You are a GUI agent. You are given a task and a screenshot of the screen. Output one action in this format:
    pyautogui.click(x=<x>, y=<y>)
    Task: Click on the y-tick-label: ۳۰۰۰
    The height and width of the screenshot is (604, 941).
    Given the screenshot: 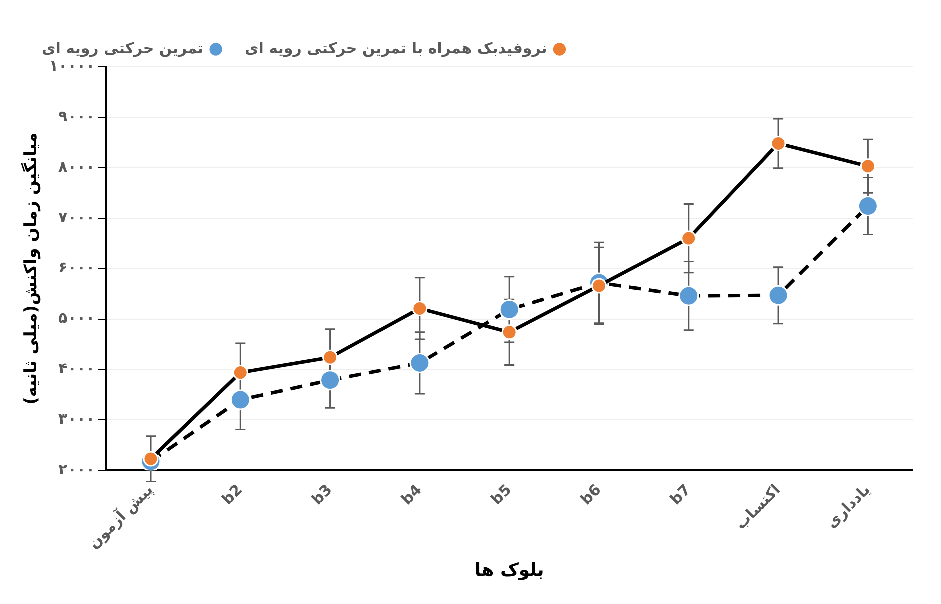 What is the action you would take?
    pyautogui.click(x=77, y=419)
    